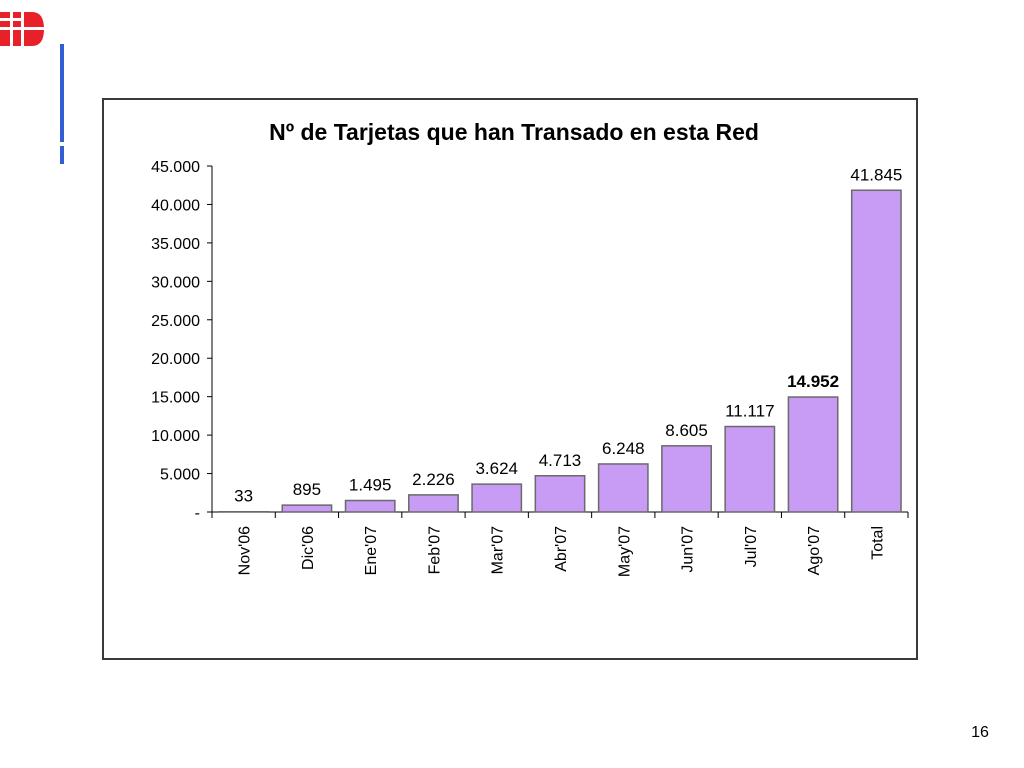 This screenshot has height=768, width=1024. I want to click on y-tick-label: 35.000, so click(175, 244).